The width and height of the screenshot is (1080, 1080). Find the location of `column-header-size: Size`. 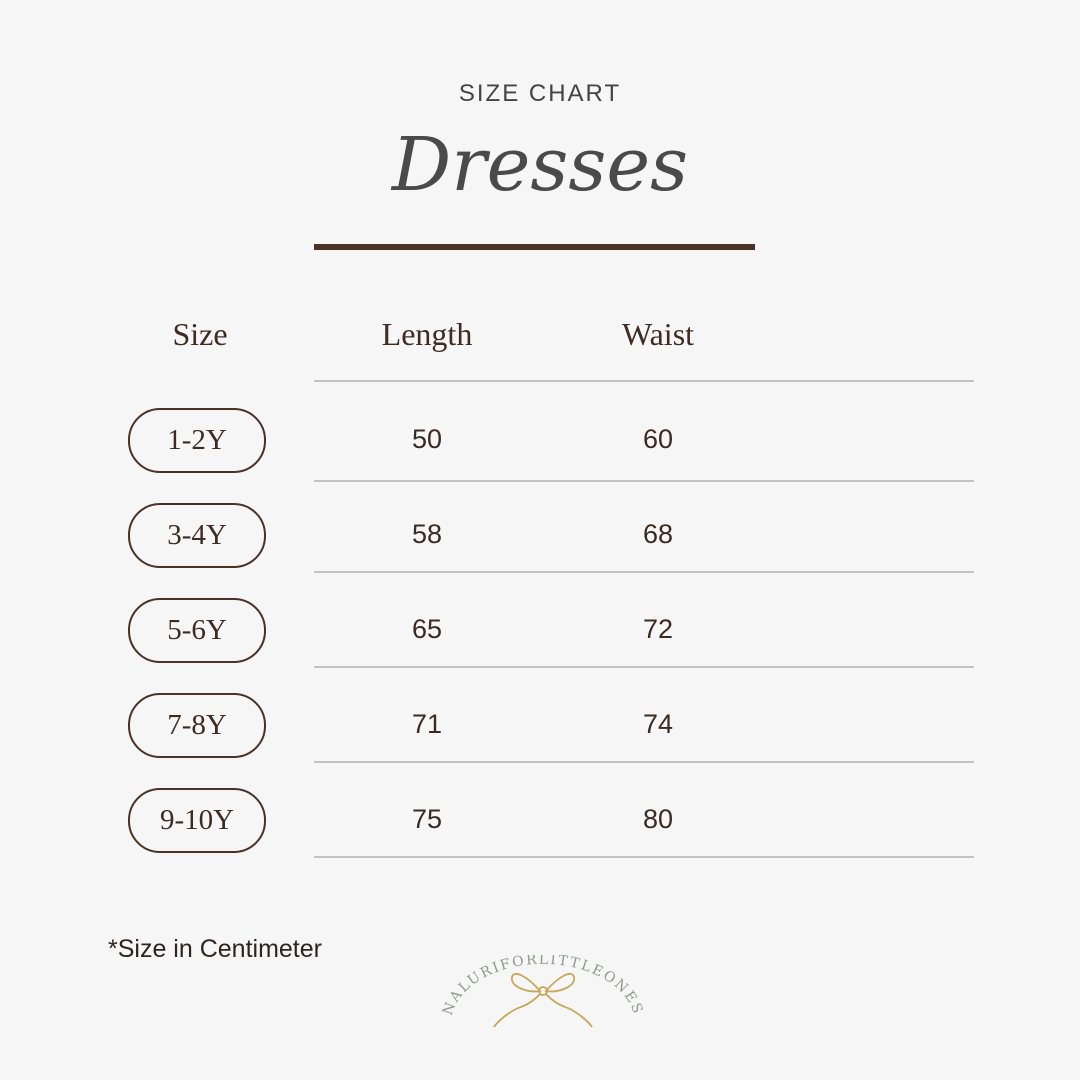

column-header-size: Size is located at coordinates (200, 334).